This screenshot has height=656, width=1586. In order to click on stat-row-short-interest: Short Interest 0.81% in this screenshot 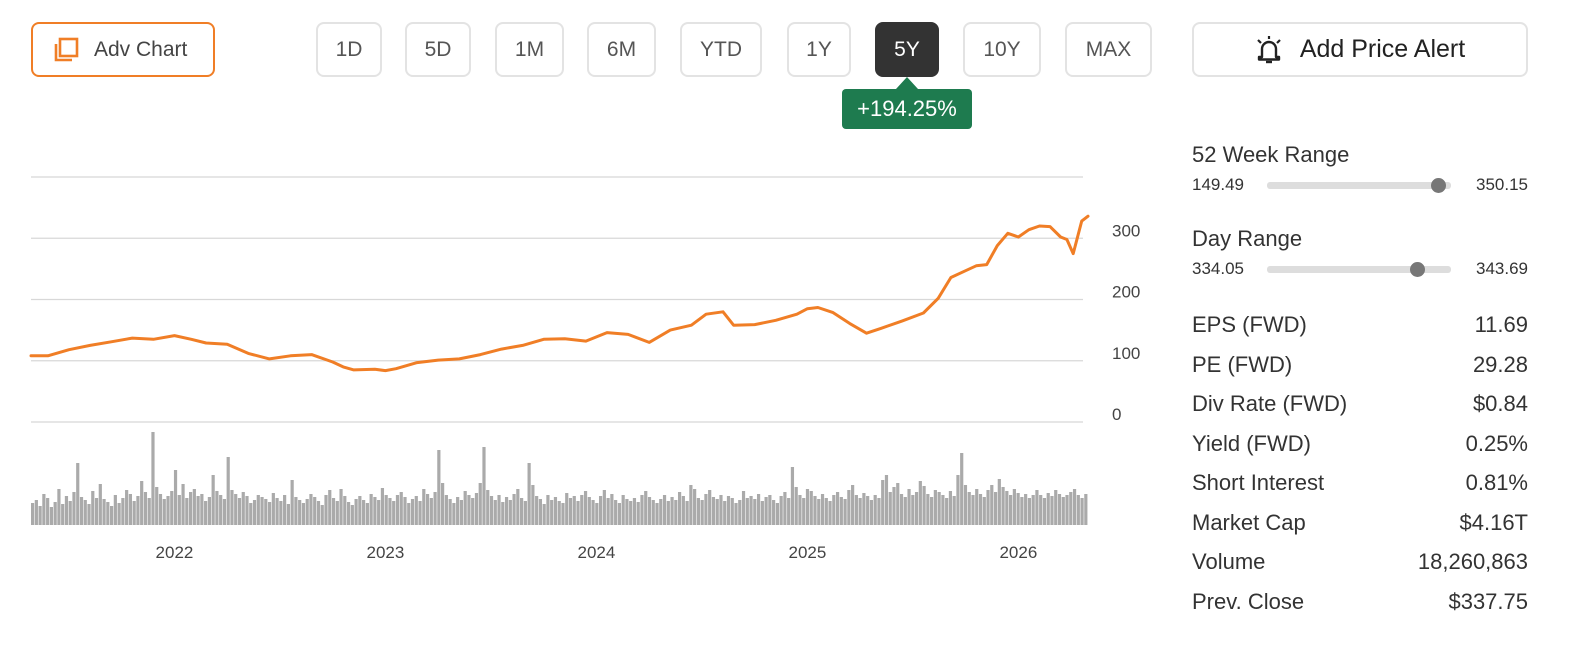, I will do `click(1360, 485)`.